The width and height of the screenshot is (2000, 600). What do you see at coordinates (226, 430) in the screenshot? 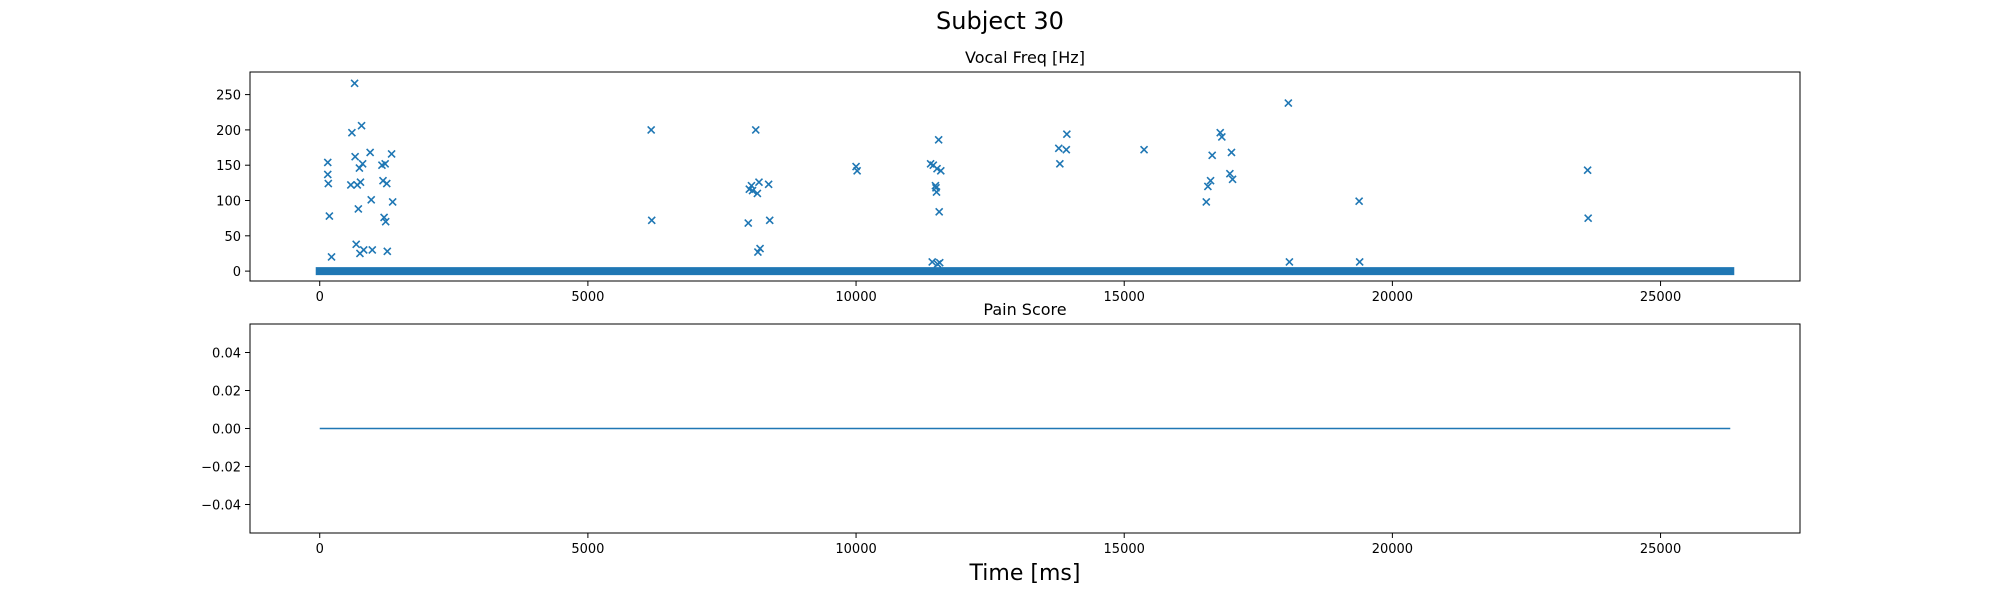
I see `y-tick-label: 0.00` at bounding box center [226, 430].